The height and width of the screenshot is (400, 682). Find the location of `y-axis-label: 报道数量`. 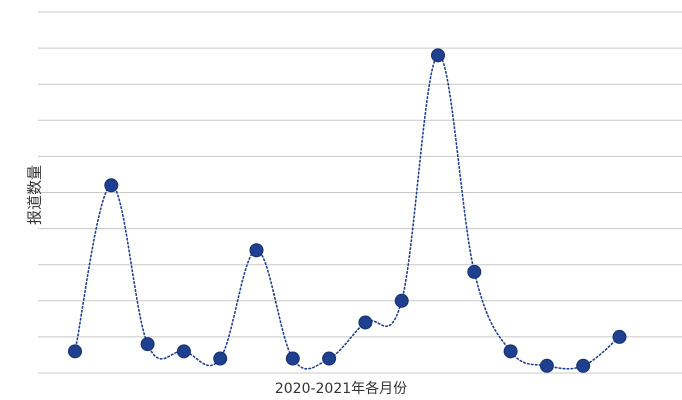

y-axis-label: 报道数量 is located at coordinates (34, 195).